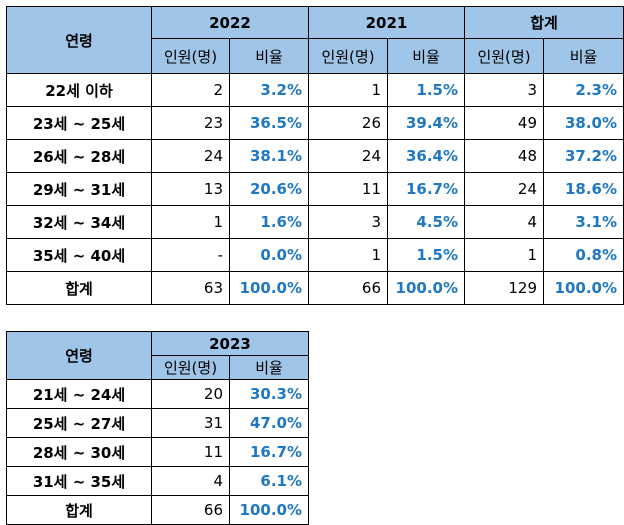 This screenshot has height=525, width=624. Describe the element at coordinates (269, 481) in the screenshot. I see `ratio-cell: 6.1%` at that location.